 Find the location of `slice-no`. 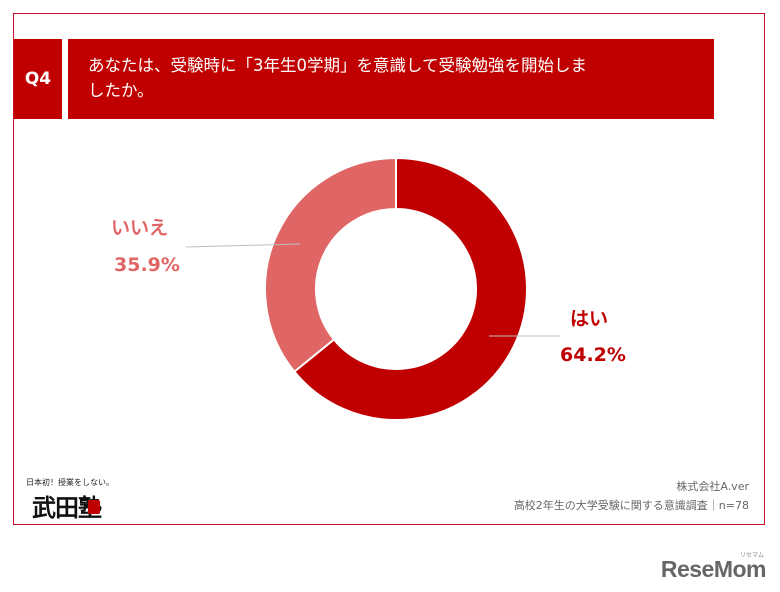

slice-no is located at coordinates (330, 265).